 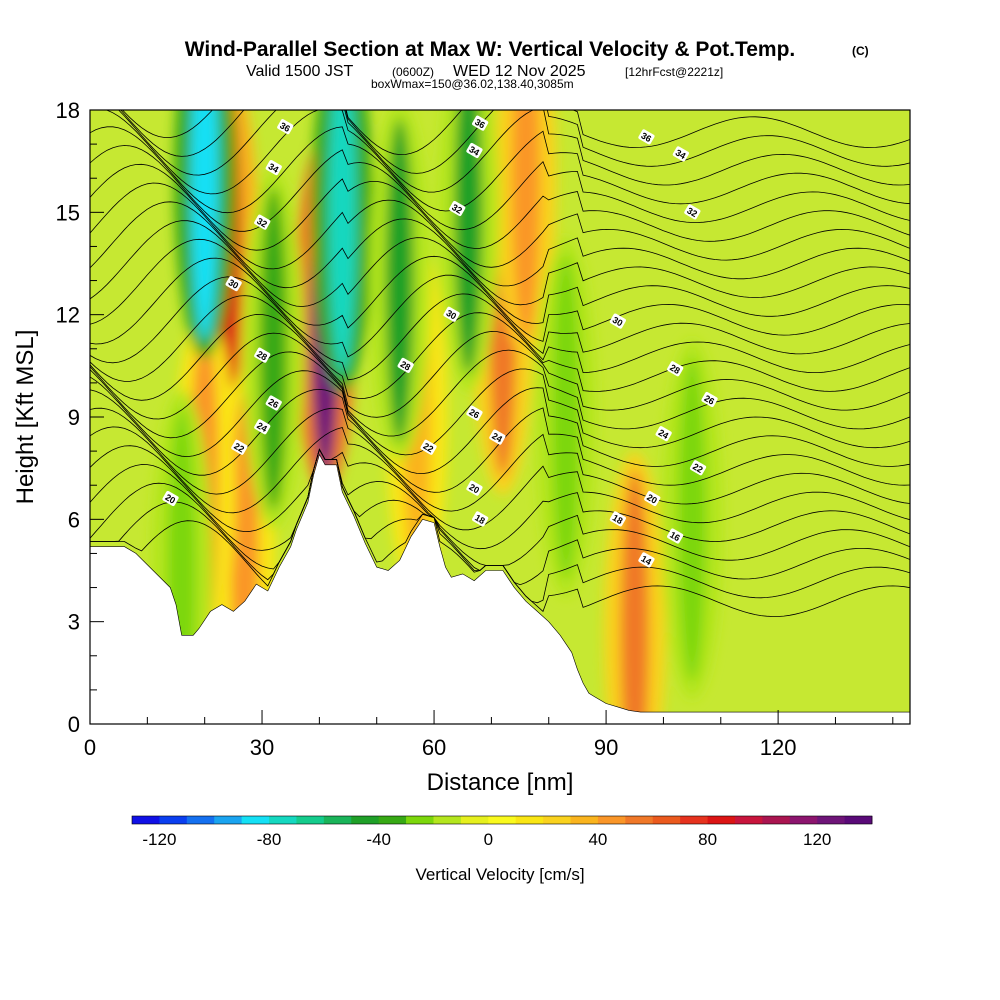 What do you see at coordinates (817, 839) in the screenshot?
I see `colorbar-tick-label: 120` at bounding box center [817, 839].